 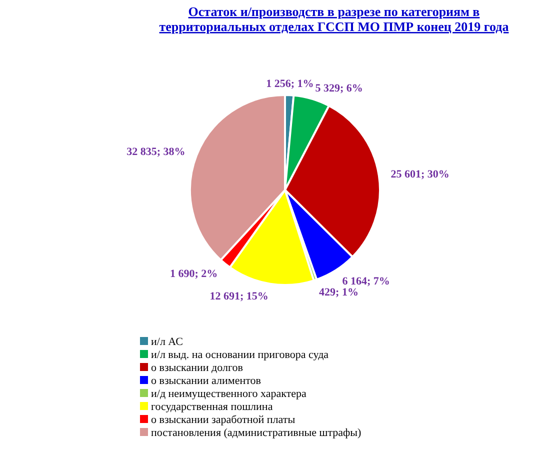 What do you see at coordinates (334, 19) in the screenshot?
I see `chart-title: Остаток и/производств в разрезе по категориям в территориальных отделах ГССП МО ПМР конец 2019 года` at bounding box center [334, 19].